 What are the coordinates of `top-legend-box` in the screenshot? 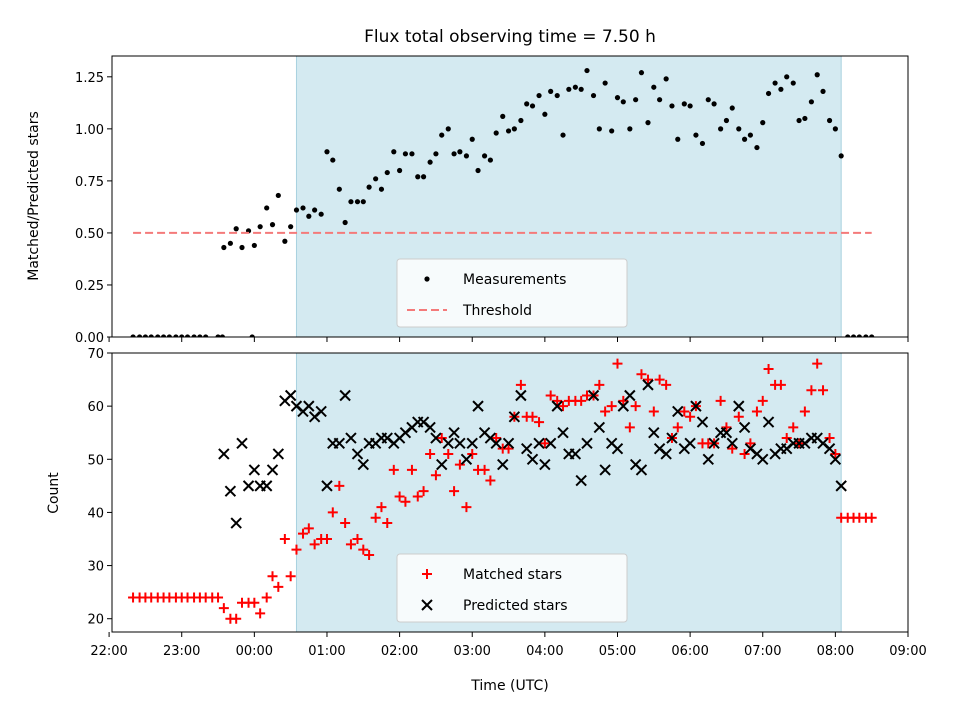 It's located at (512, 293).